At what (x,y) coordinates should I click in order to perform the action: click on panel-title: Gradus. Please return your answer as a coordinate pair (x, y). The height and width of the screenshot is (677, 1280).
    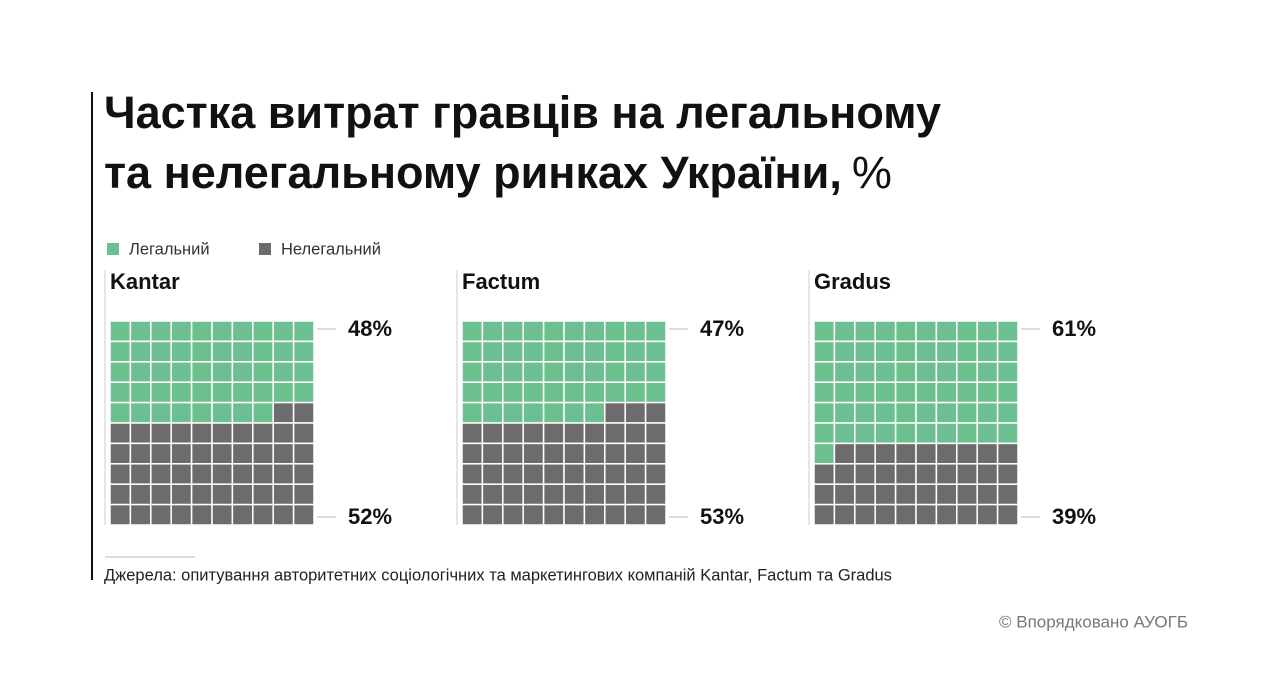
    Looking at the image, I should click on (852, 281).